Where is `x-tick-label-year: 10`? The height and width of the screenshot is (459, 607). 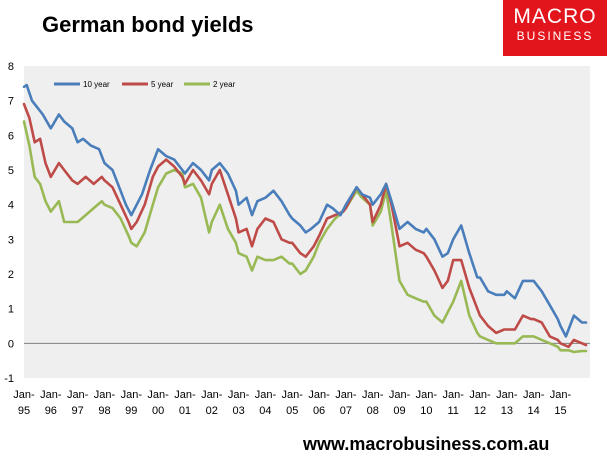 x-tick-label-year: 10 is located at coordinates (426, 411).